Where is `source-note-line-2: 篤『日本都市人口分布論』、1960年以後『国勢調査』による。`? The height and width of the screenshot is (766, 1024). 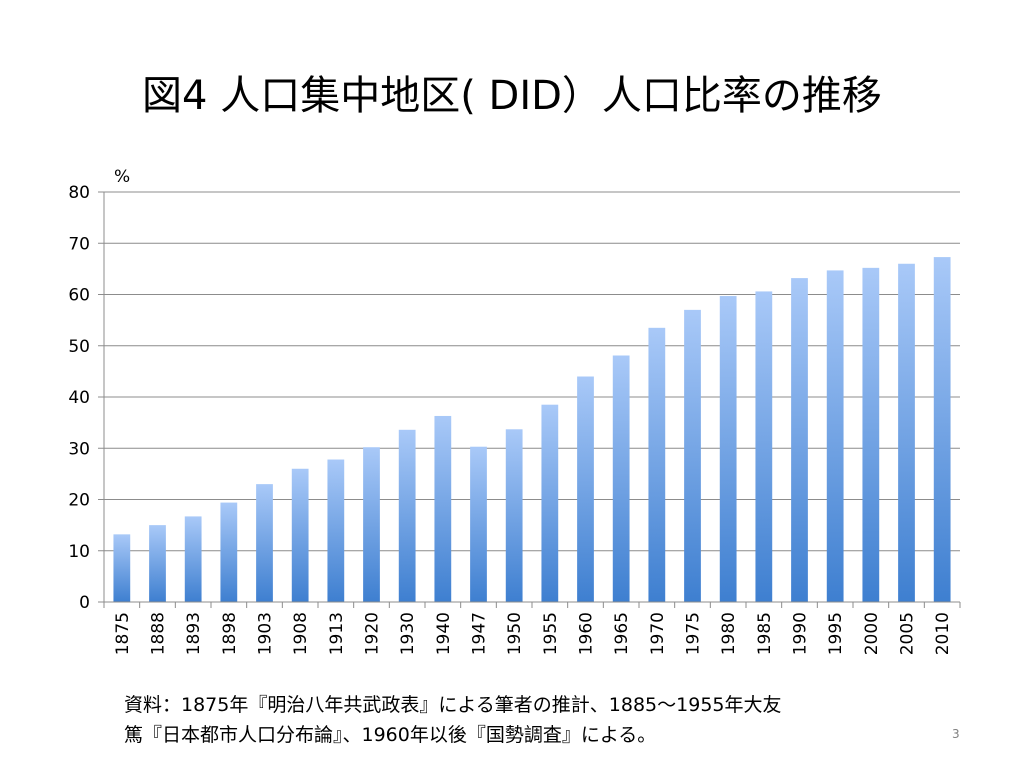 source-note-line-2: 篤『日本都市人口分布論』、1960年以後『国勢調査』による。 is located at coordinates (390, 735).